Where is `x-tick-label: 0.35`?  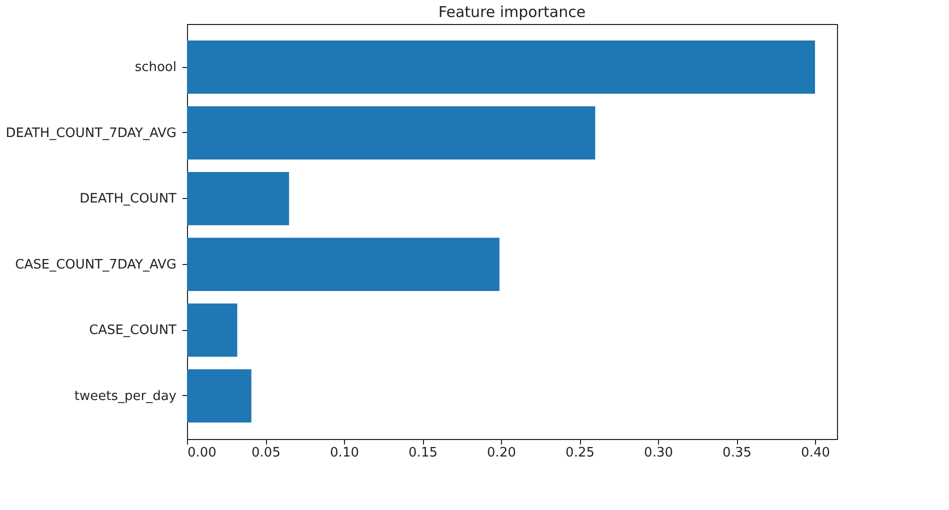 x-tick-label: 0.35 is located at coordinates (737, 453).